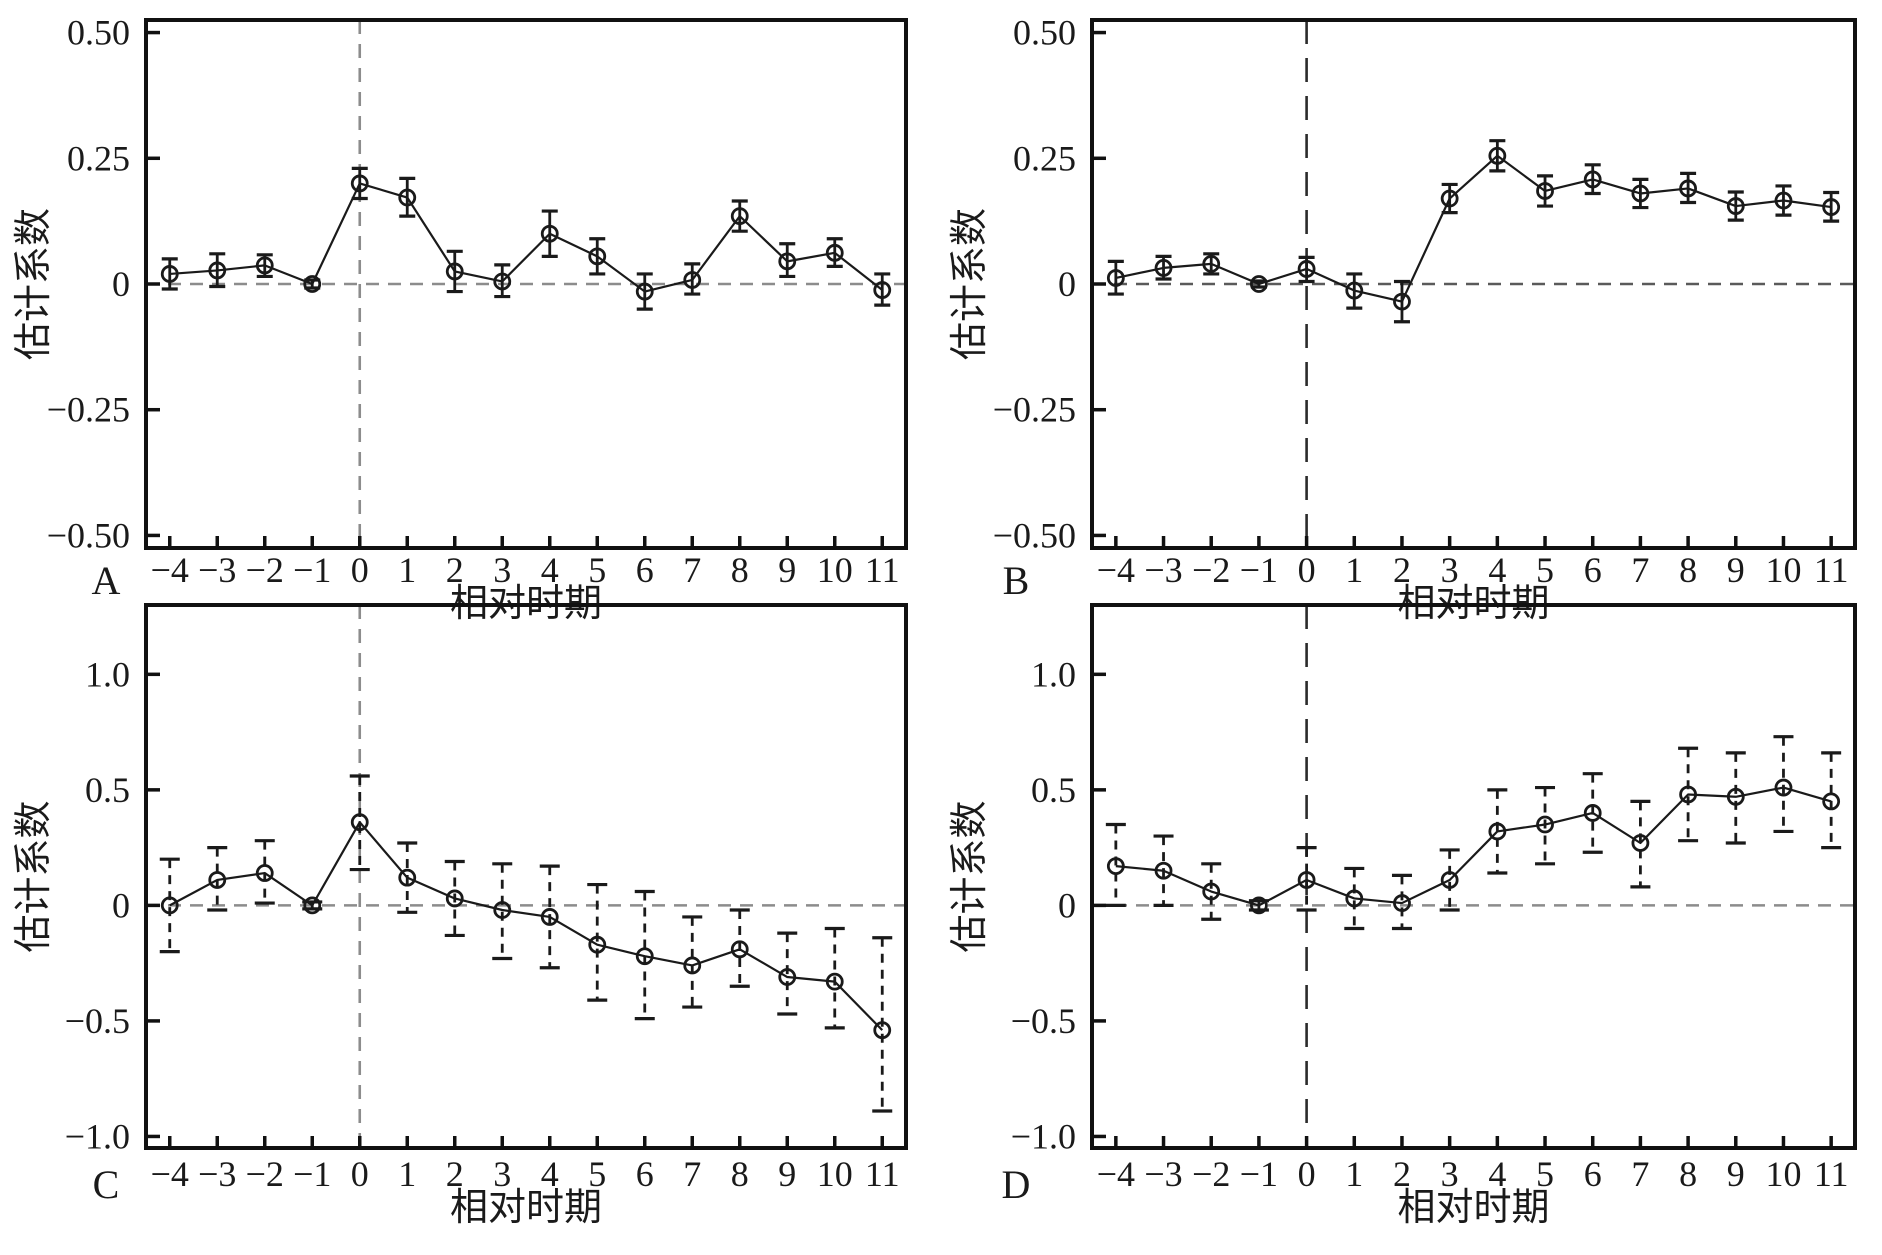 This screenshot has width=1882, height=1255. What do you see at coordinates (97, 1021) in the screenshot?
I see `y-tick-label: −0.5` at bounding box center [97, 1021].